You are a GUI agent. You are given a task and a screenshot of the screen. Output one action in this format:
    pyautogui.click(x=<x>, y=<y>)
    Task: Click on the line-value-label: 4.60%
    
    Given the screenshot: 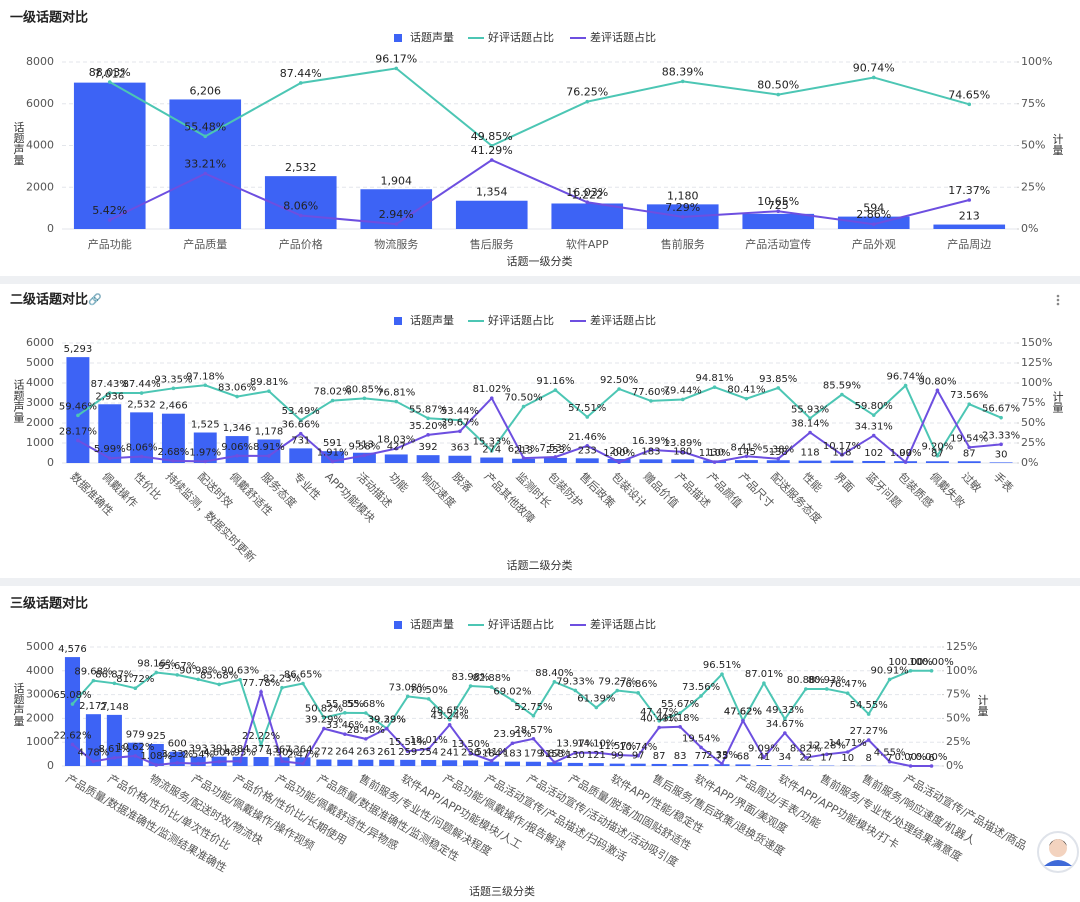 What is the action you would take?
    pyautogui.click(x=219, y=753)
    